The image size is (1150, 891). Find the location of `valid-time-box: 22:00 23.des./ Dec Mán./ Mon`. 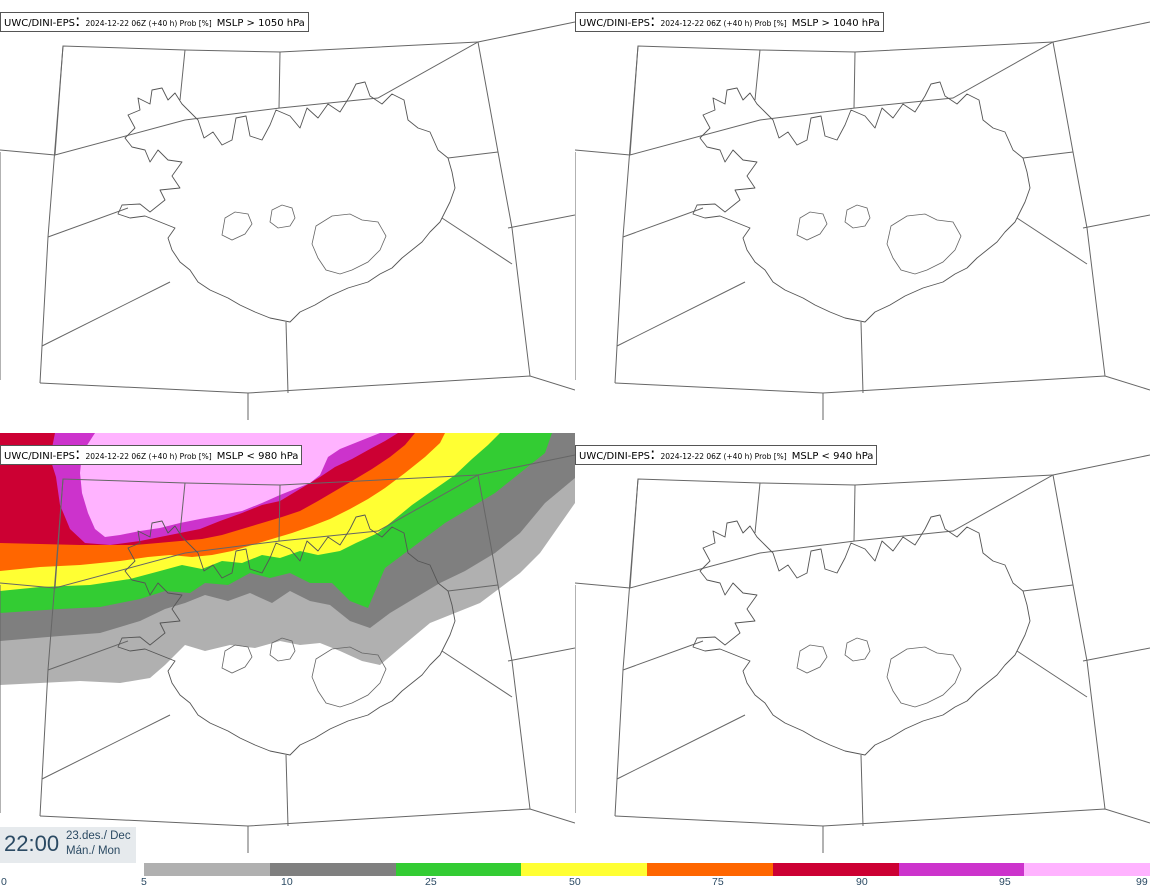

valid-time-box: 22:00 23.des./ Dec Mán./ Mon is located at coordinates (68, 845).